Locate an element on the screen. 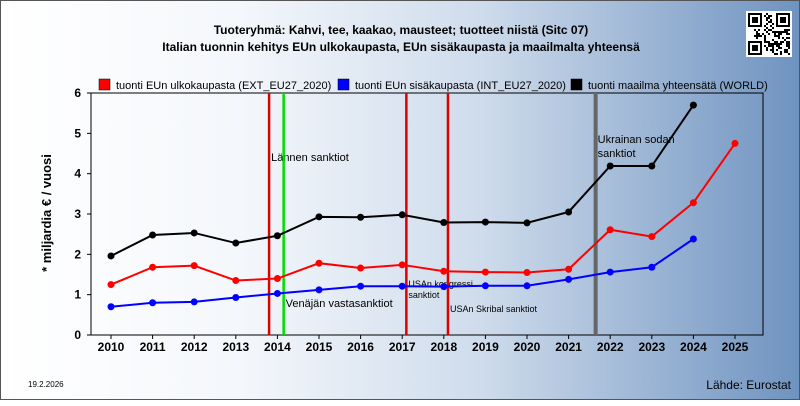 This screenshot has height=406, width=800. x-tick-label: 2011 is located at coordinates (153, 347).